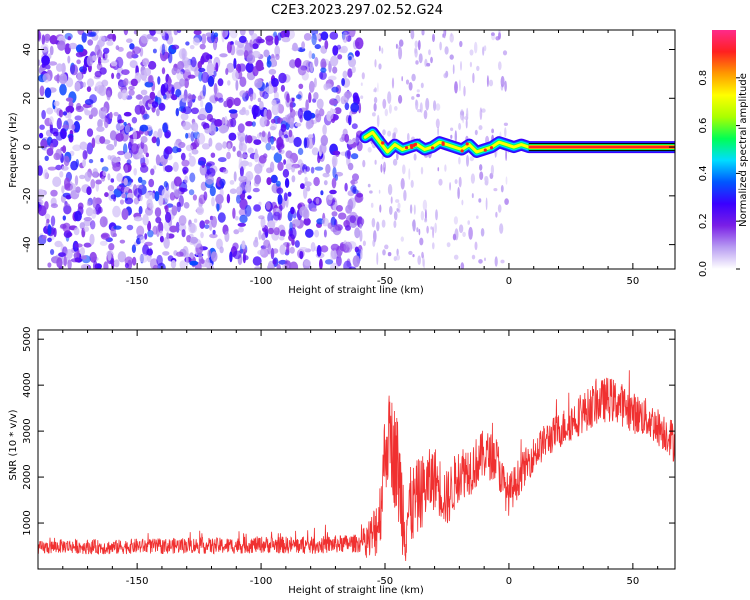 The height and width of the screenshot is (600, 750). What do you see at coordinates (517, 142) in the screenshot?
I see `spectrogram-signal-trace` at bounding box center [517, 142].